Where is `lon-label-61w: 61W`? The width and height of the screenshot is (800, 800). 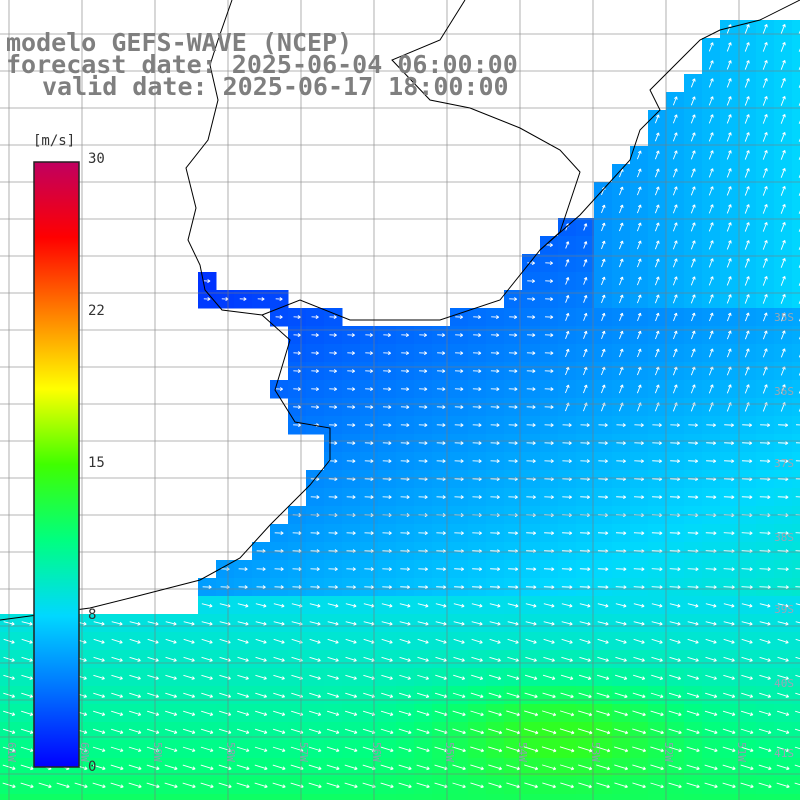 lon-label-61w: 61W is located at coordinates (11, 752).